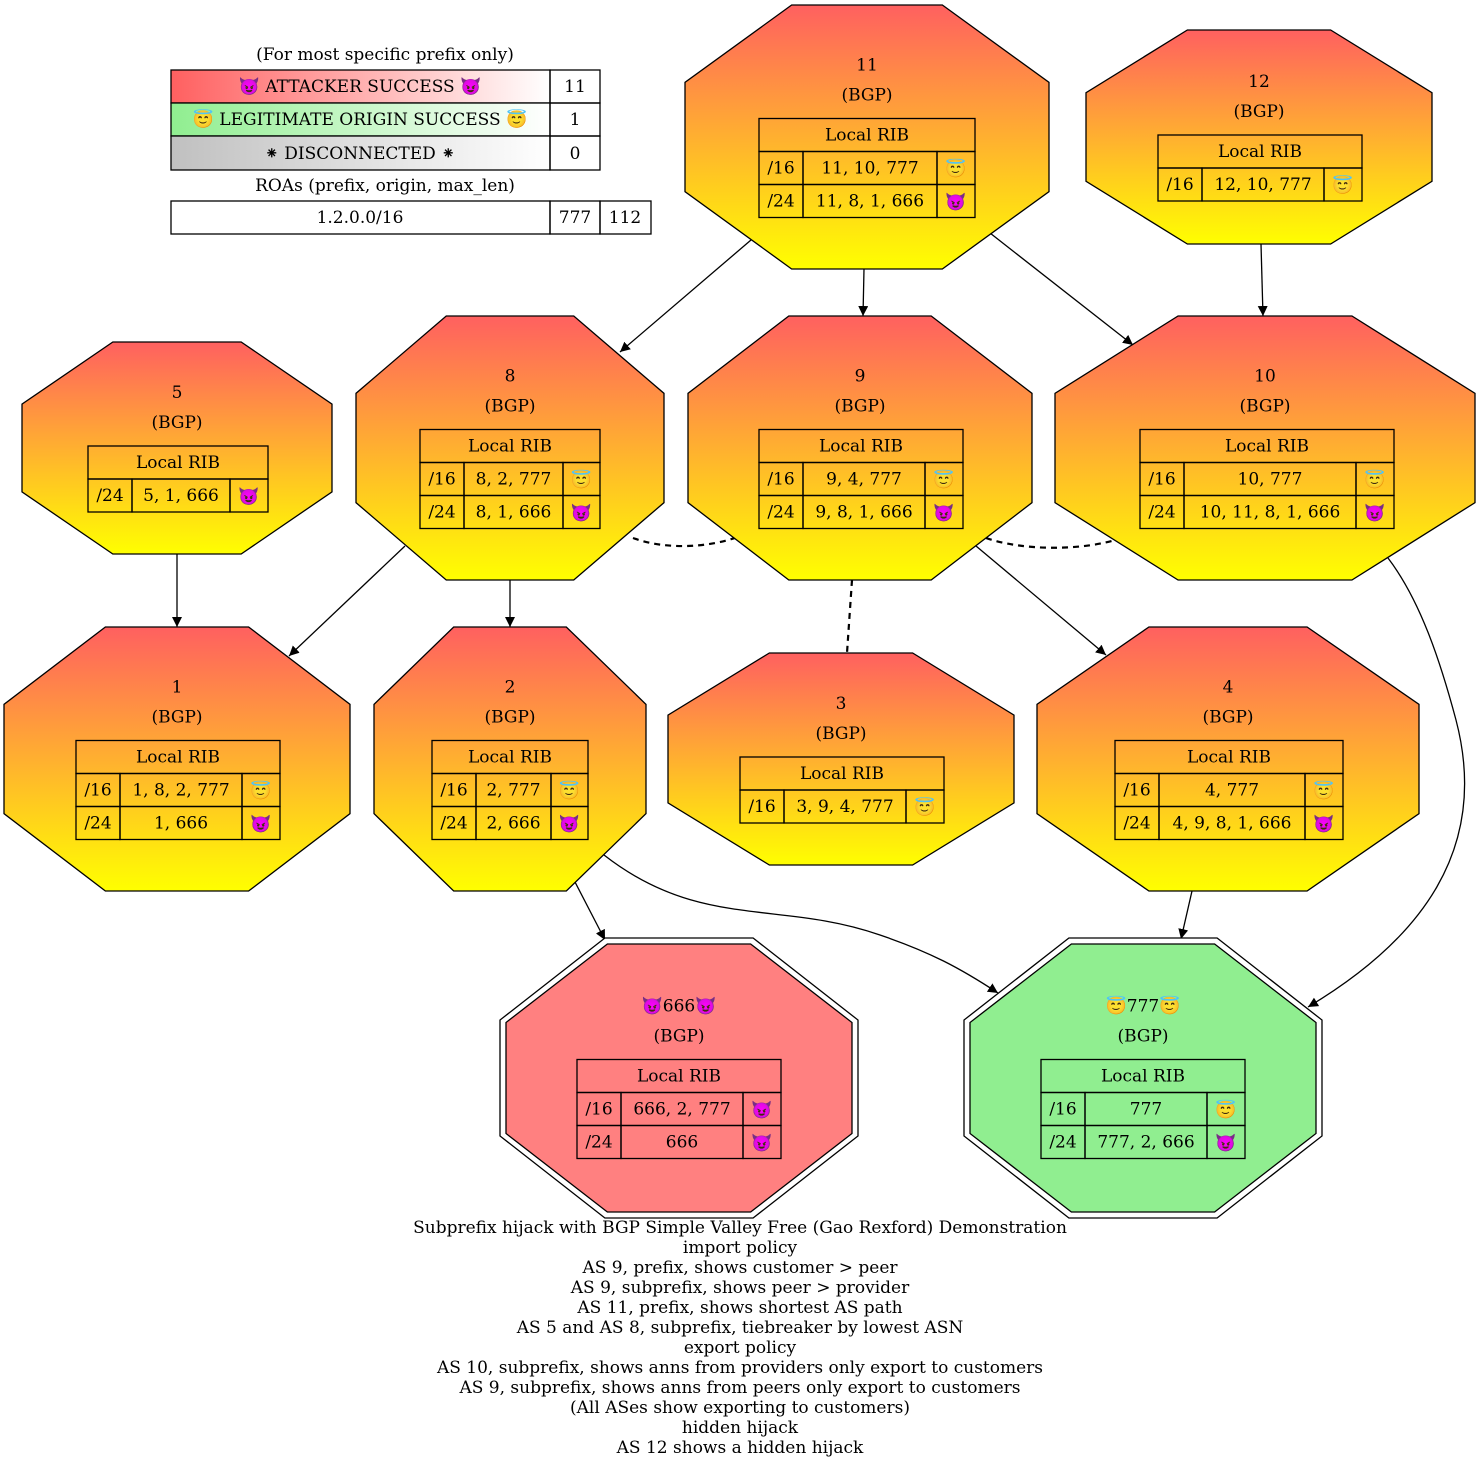  Describe the element at coordinates (180, 791) in the screenshot. I see `rib-as-path: 1, 8, 2, 777` at that location.